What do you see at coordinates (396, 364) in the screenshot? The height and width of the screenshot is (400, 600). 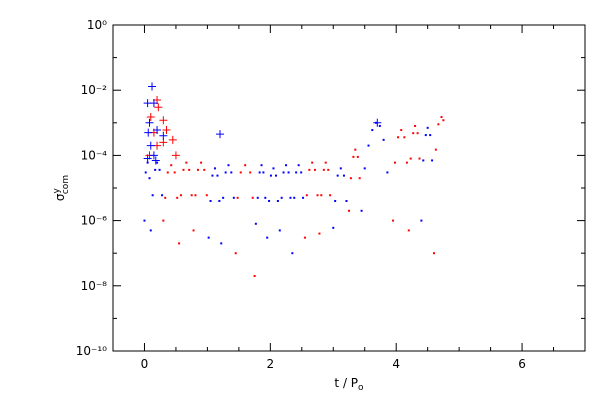 I see `x-tick-label: 4` at bounding box center [396, 364].